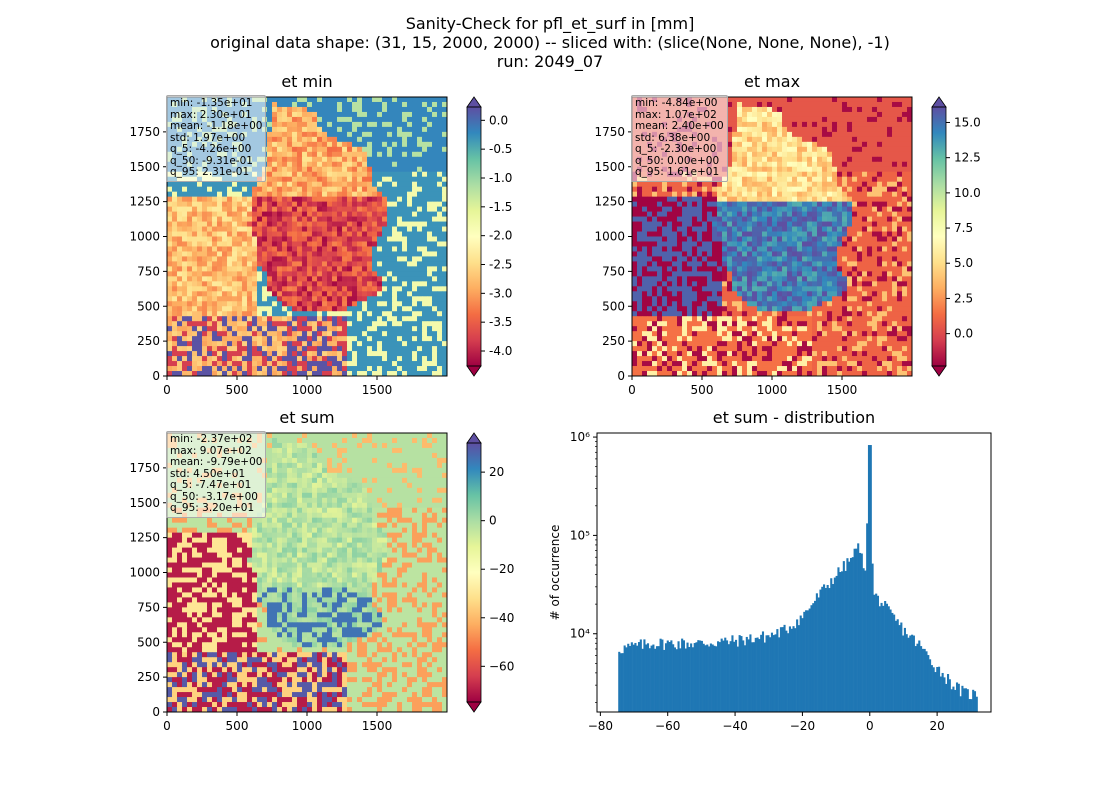  I want to click on panel-title-et-min: et min, so click(307, 81).